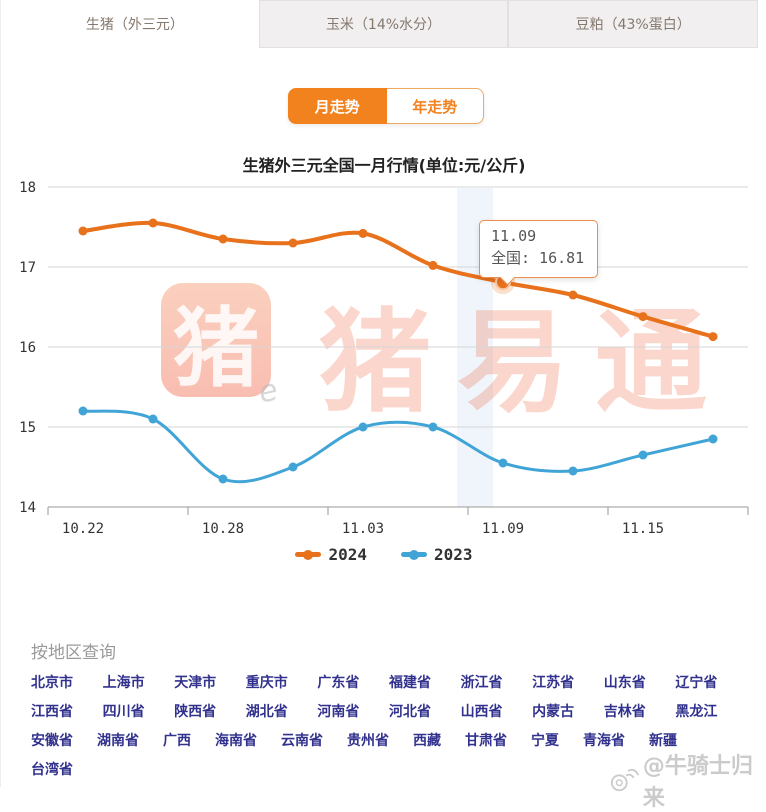 The image size is (766, 812). I want to click on month-trend-button: 月走势, so click(337, 106).